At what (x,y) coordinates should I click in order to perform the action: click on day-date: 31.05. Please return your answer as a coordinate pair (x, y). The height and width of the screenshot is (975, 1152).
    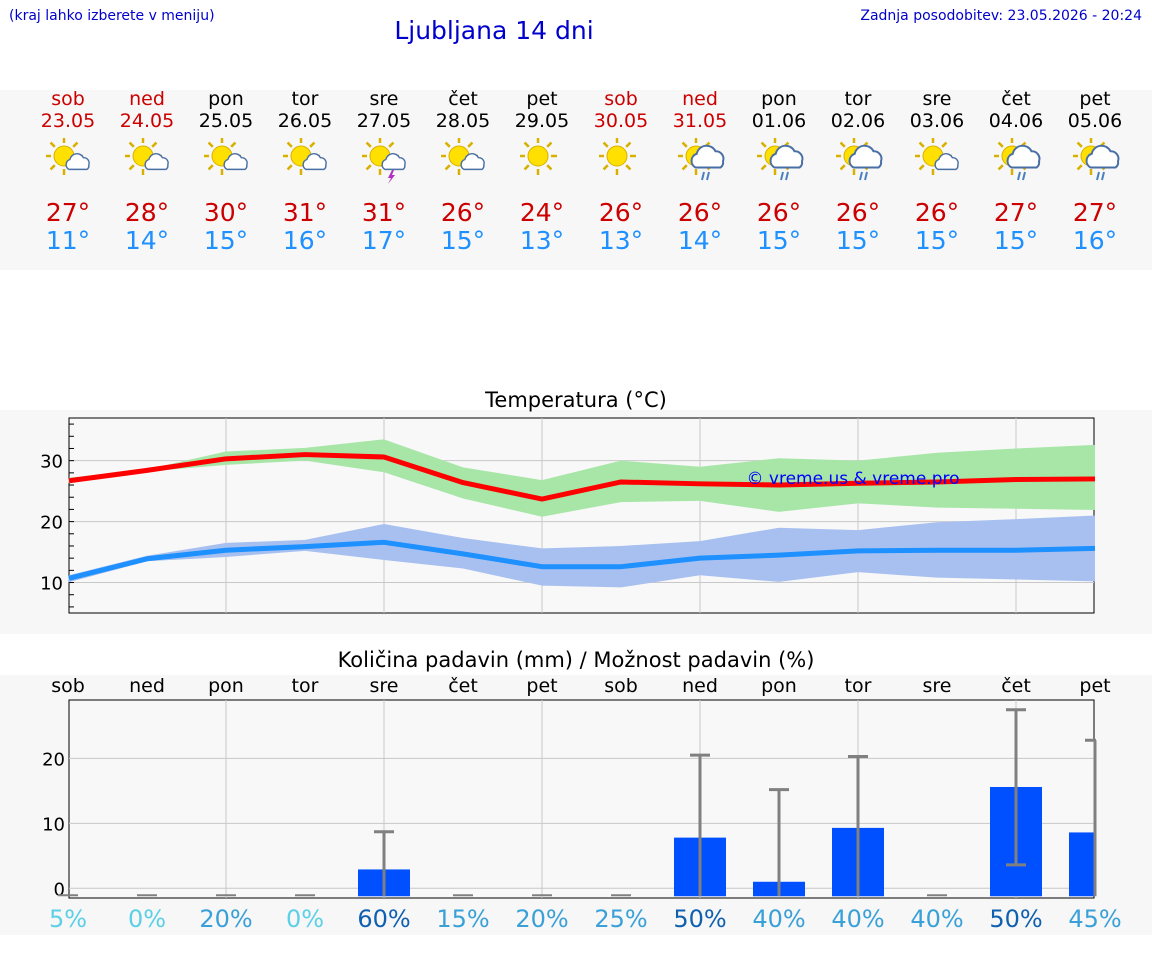
    Looking at the image, I should click on (700, 121).